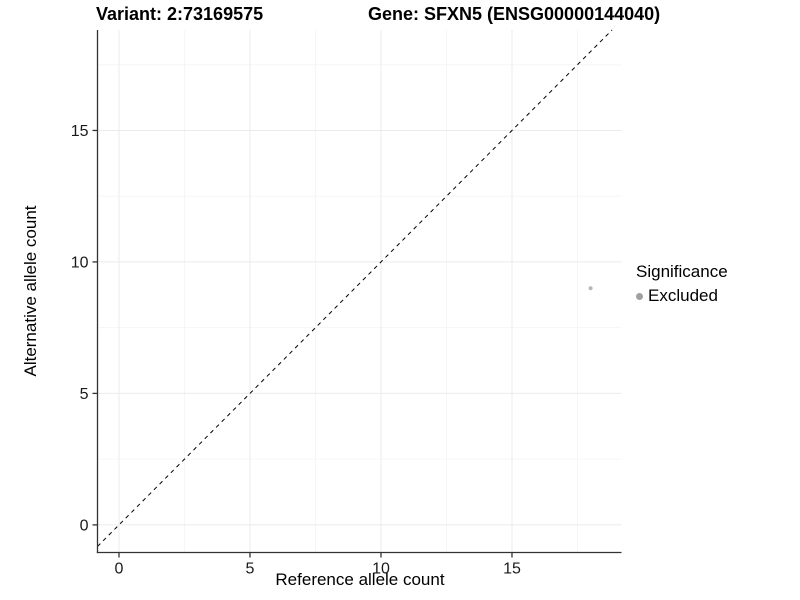 This screenshot has height=600, width=800. What do you see at coordinates (514, 14) in the screenshot?
I see `gene-title: Gene: SFXN5 (ENSG00000144040)` at bounding box center [514, 14].